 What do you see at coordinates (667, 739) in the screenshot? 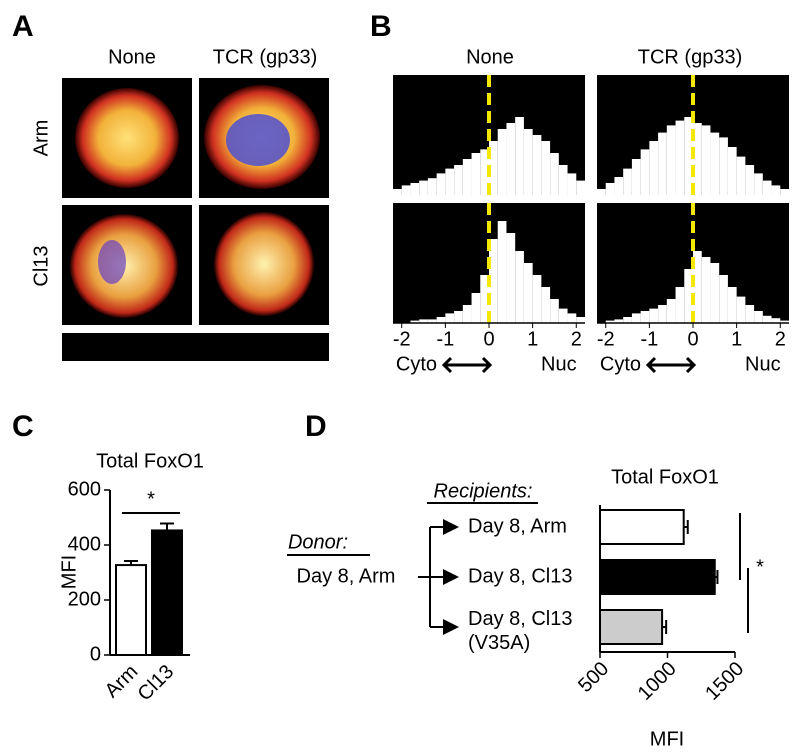
I see `x-axis-label: MFI` at bounding box center [667, 739].